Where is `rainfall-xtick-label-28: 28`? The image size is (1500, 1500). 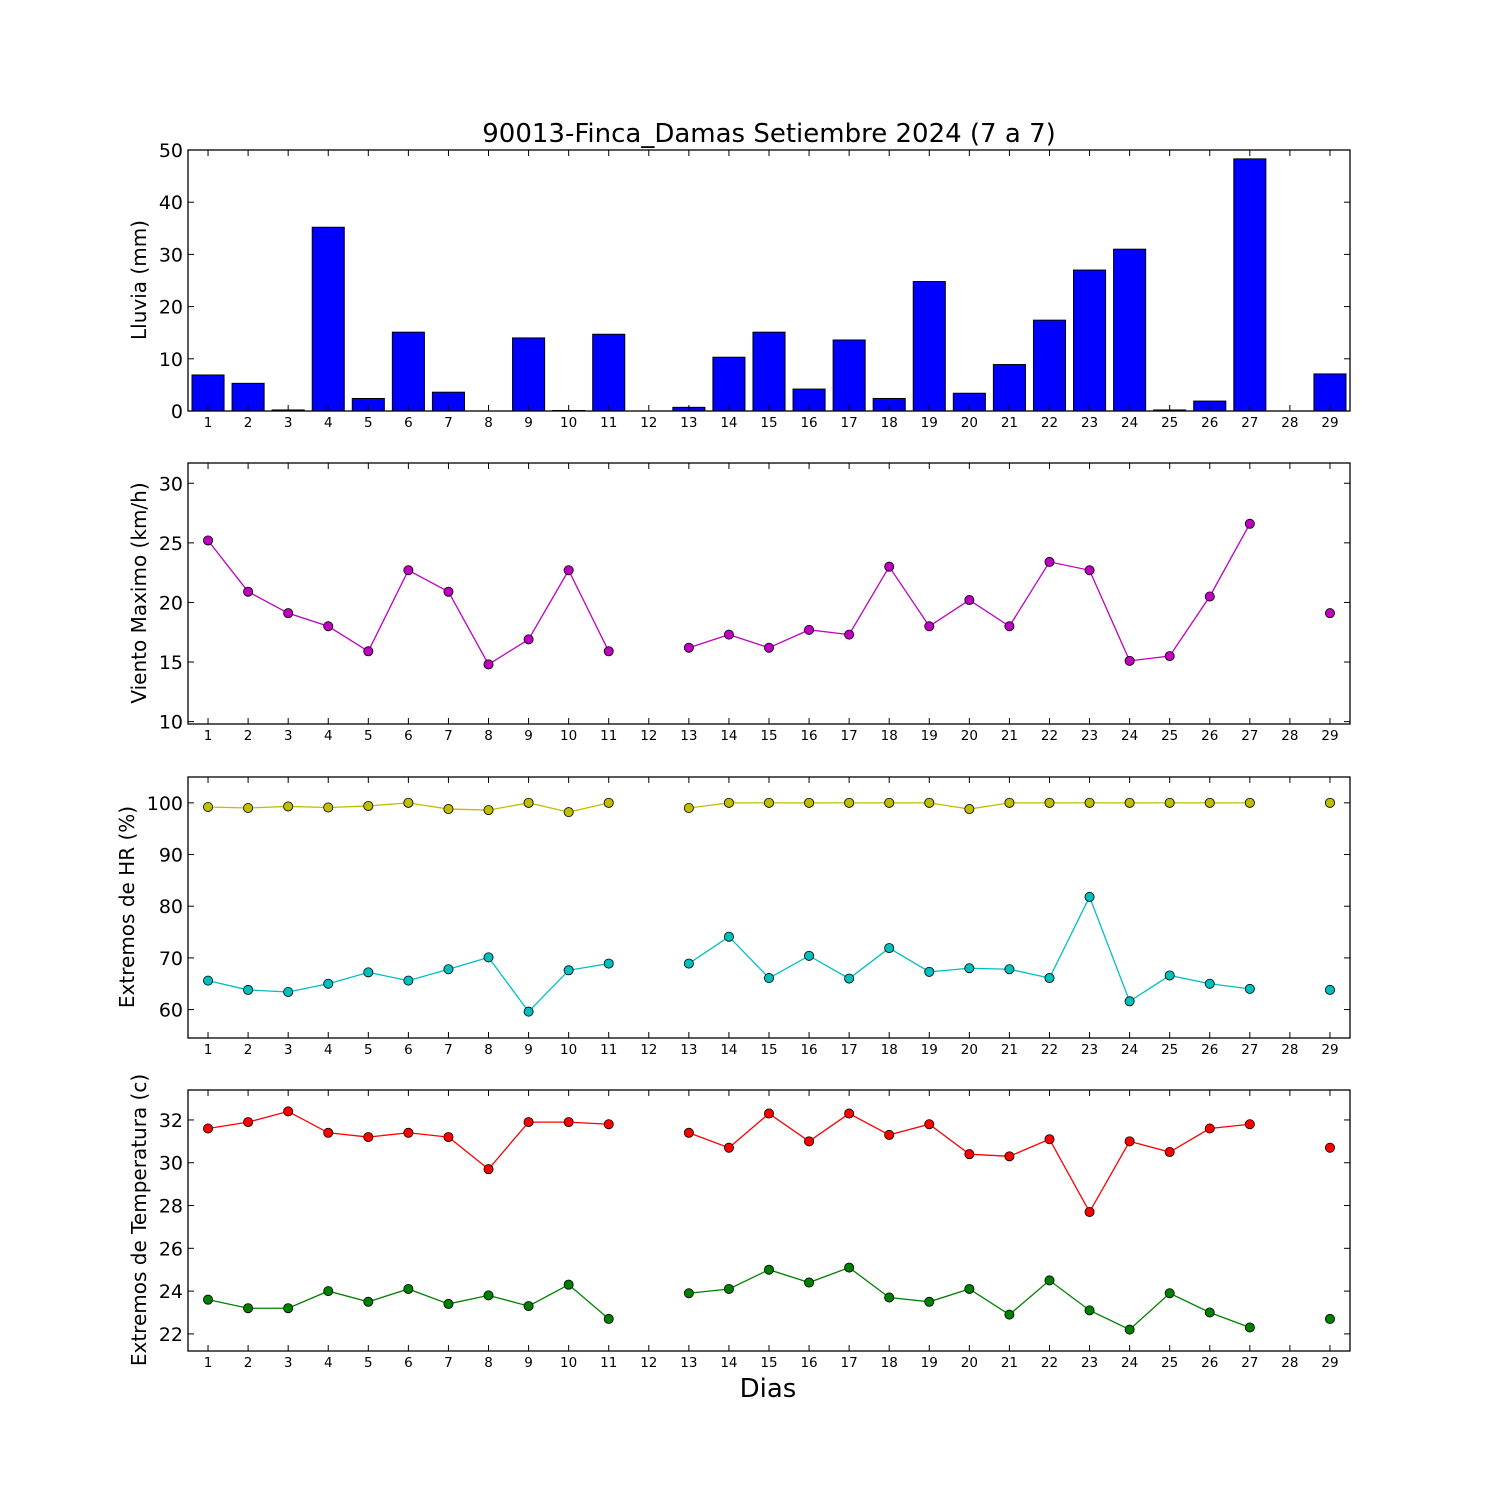
rainfall-xtick-label-28: 28 is located at coordinates (1289, 423).